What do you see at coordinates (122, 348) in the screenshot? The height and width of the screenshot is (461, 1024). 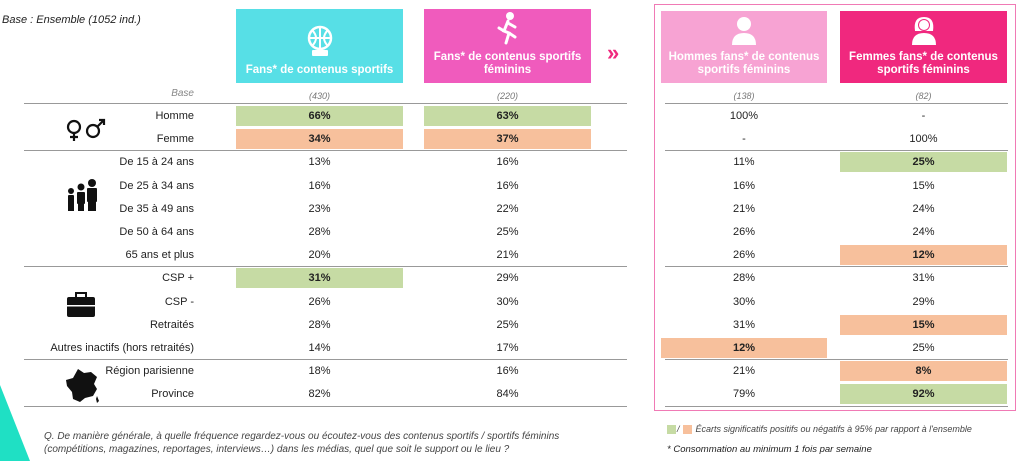 I see `row-label: Autres inactifs (hors retraités)` at bounding box center [122, 348].